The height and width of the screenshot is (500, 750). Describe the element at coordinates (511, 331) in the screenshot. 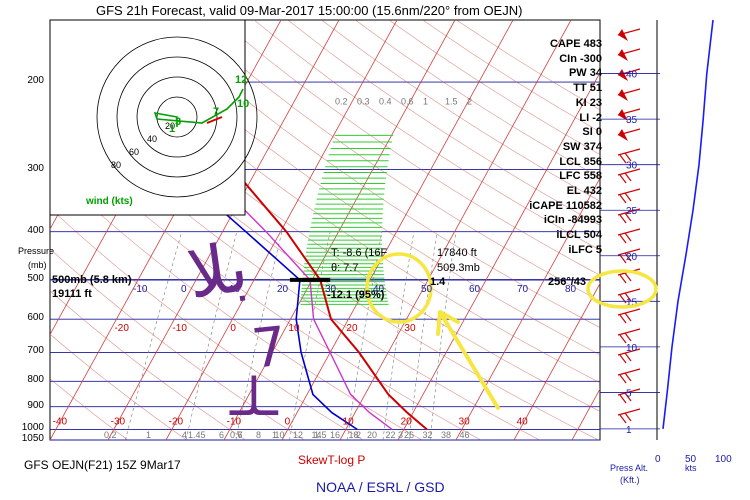

I see `annotation-overlay` at that location.